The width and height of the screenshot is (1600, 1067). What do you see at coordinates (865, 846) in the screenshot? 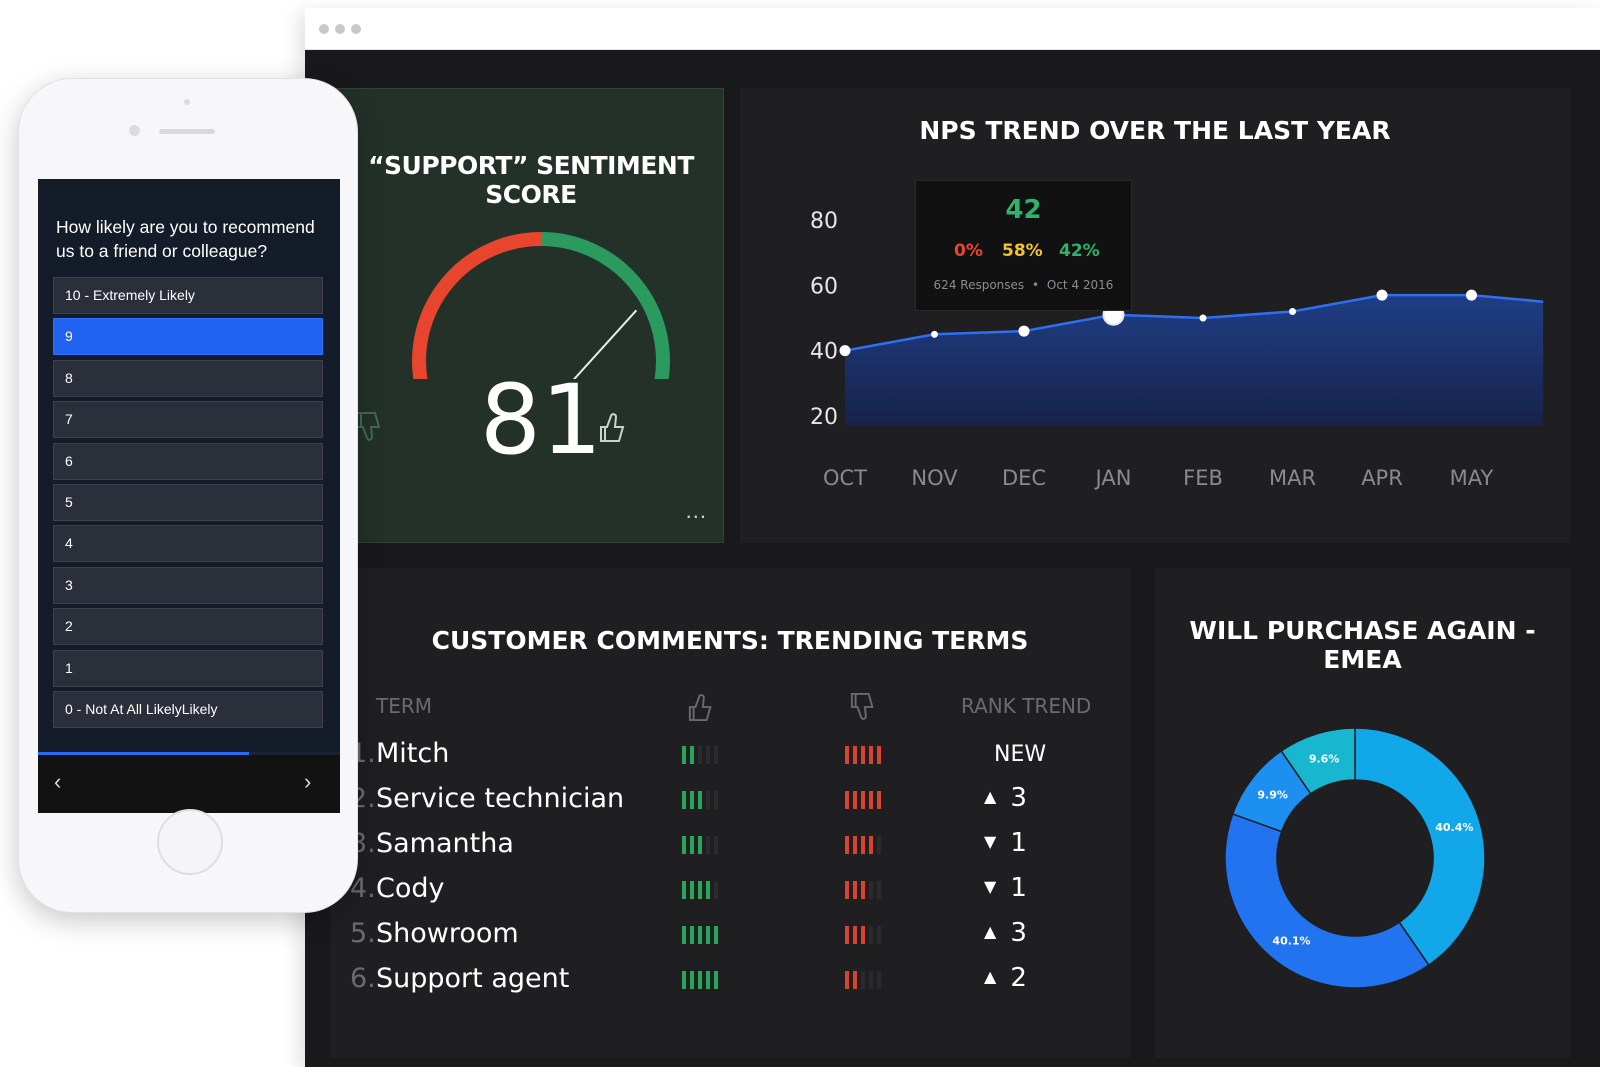
I see `negative-bars` at bounding box center [865, 846].